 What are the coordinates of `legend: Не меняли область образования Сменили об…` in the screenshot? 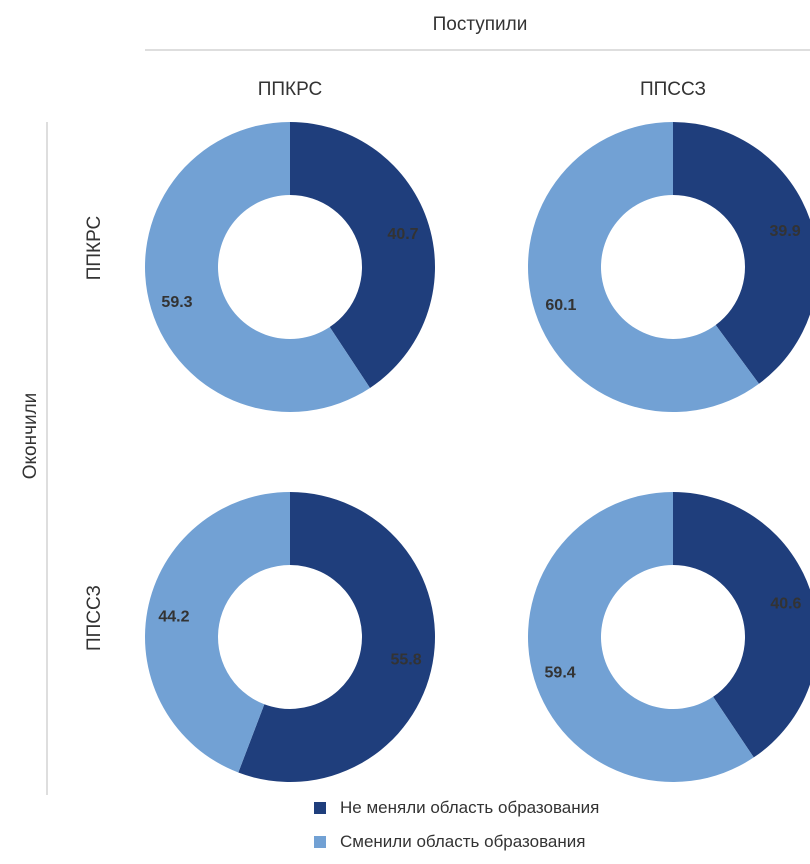 It's located at (456, 830).